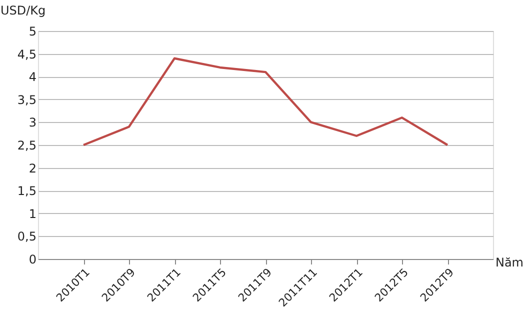 The image size is (530, 321). Describe the element at coordinates (32, 213) in the screenshot. I see `y-tick-label: 1` at that location.